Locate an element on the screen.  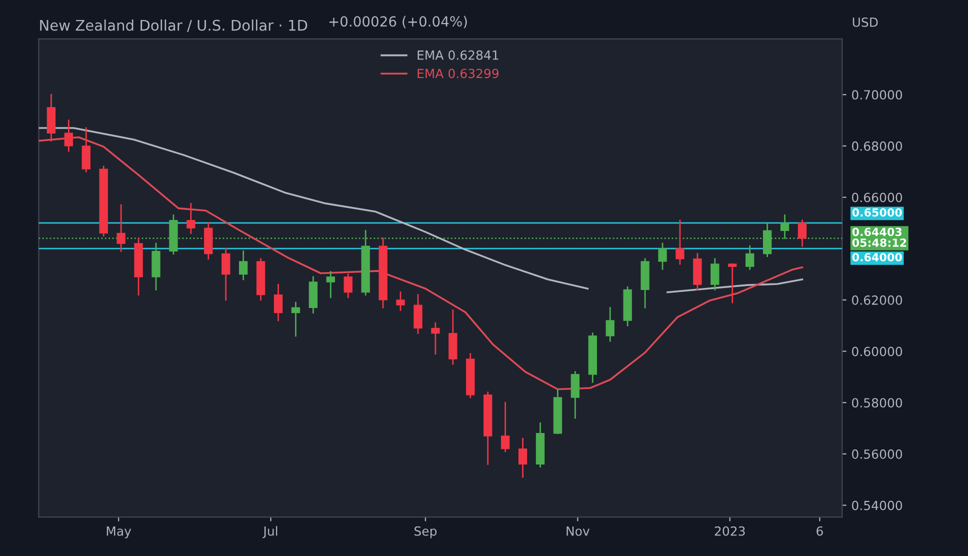
y-tick-label: 0.66000 is located at coordinates (877, 197).